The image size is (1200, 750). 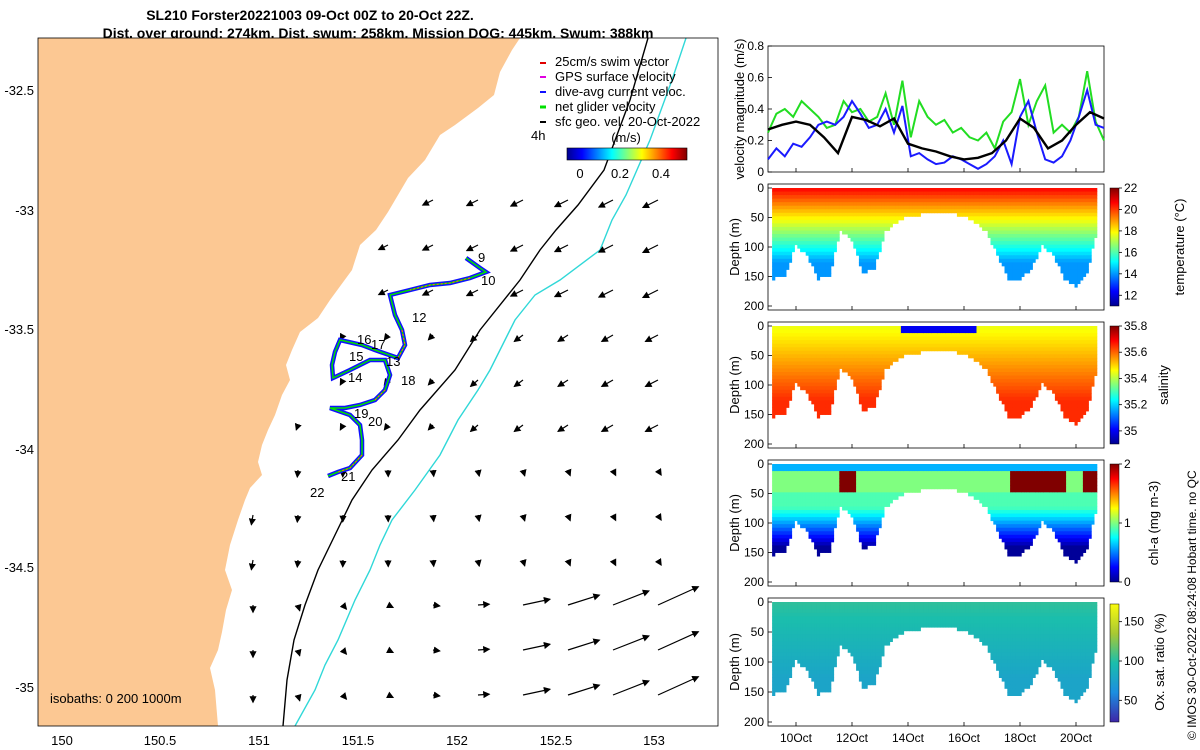 I want to click on velocity-arrow, so click(x=568, y=562).